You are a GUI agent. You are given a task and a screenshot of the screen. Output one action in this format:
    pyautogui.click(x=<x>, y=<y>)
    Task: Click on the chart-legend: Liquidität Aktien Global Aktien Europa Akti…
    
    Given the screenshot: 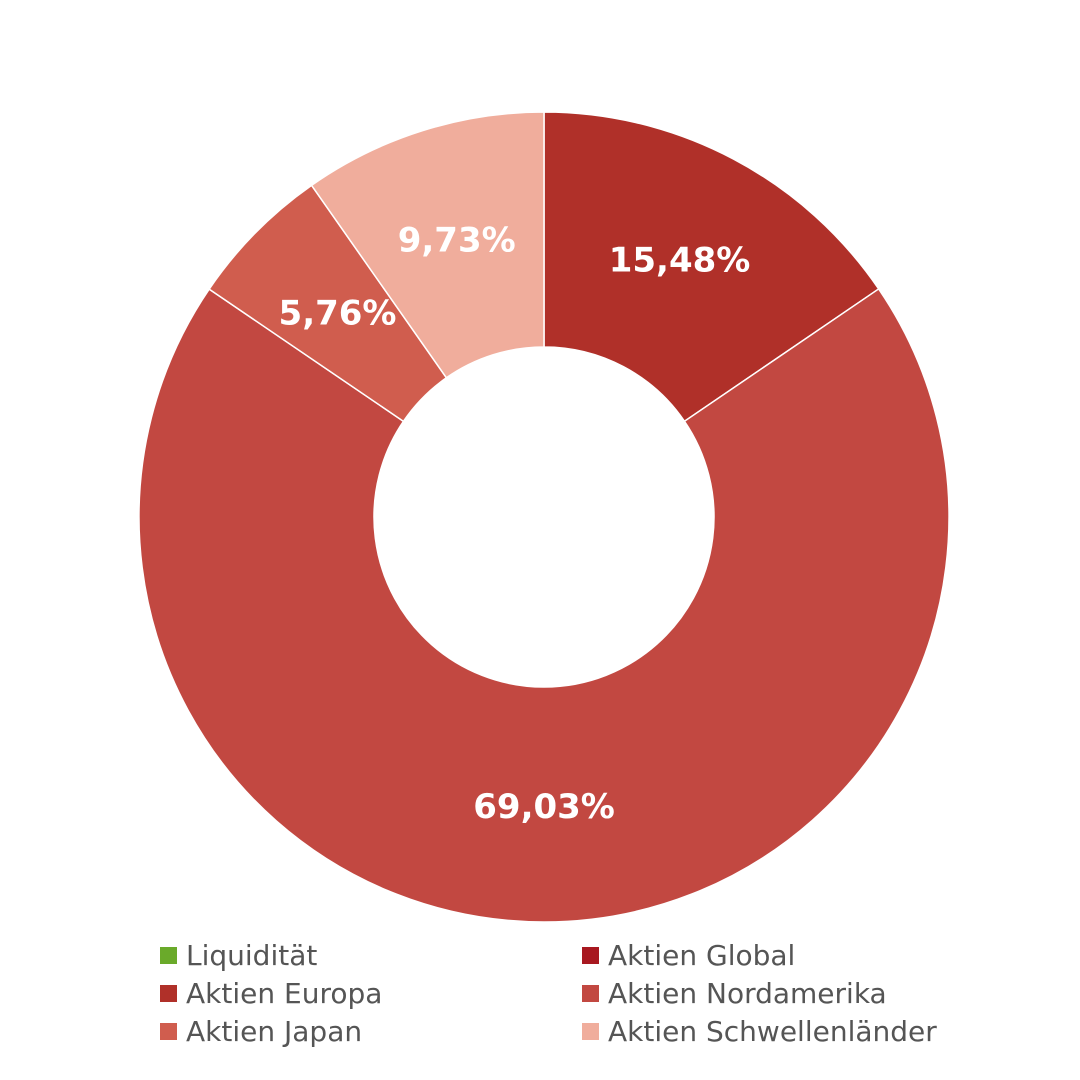 What is the action you would take?
    pyautogui.click(x=560, y=993)
    